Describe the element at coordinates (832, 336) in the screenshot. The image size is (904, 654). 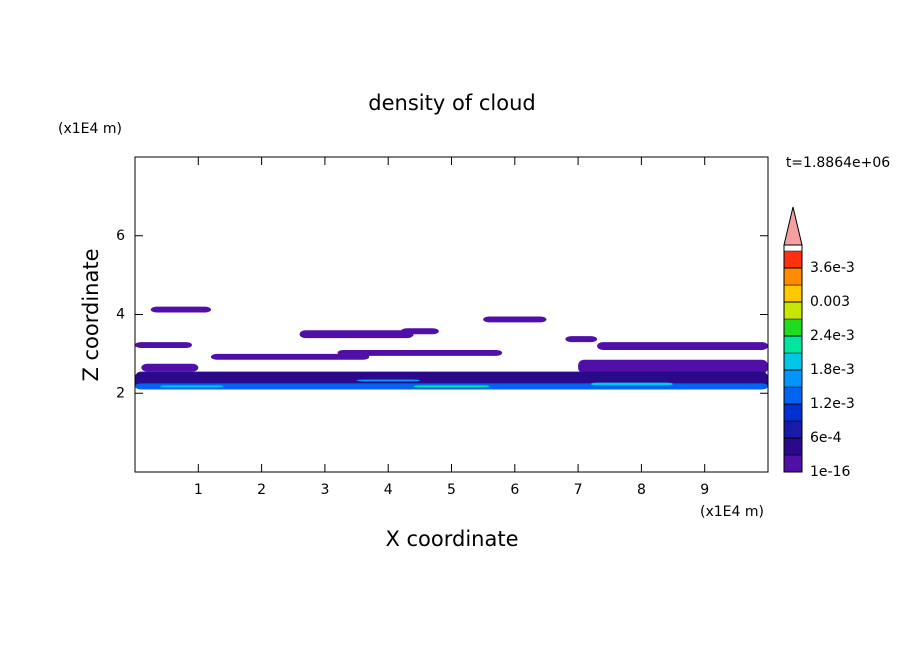
I see `colorbar-tick-label: 2.4e-3` at that location.